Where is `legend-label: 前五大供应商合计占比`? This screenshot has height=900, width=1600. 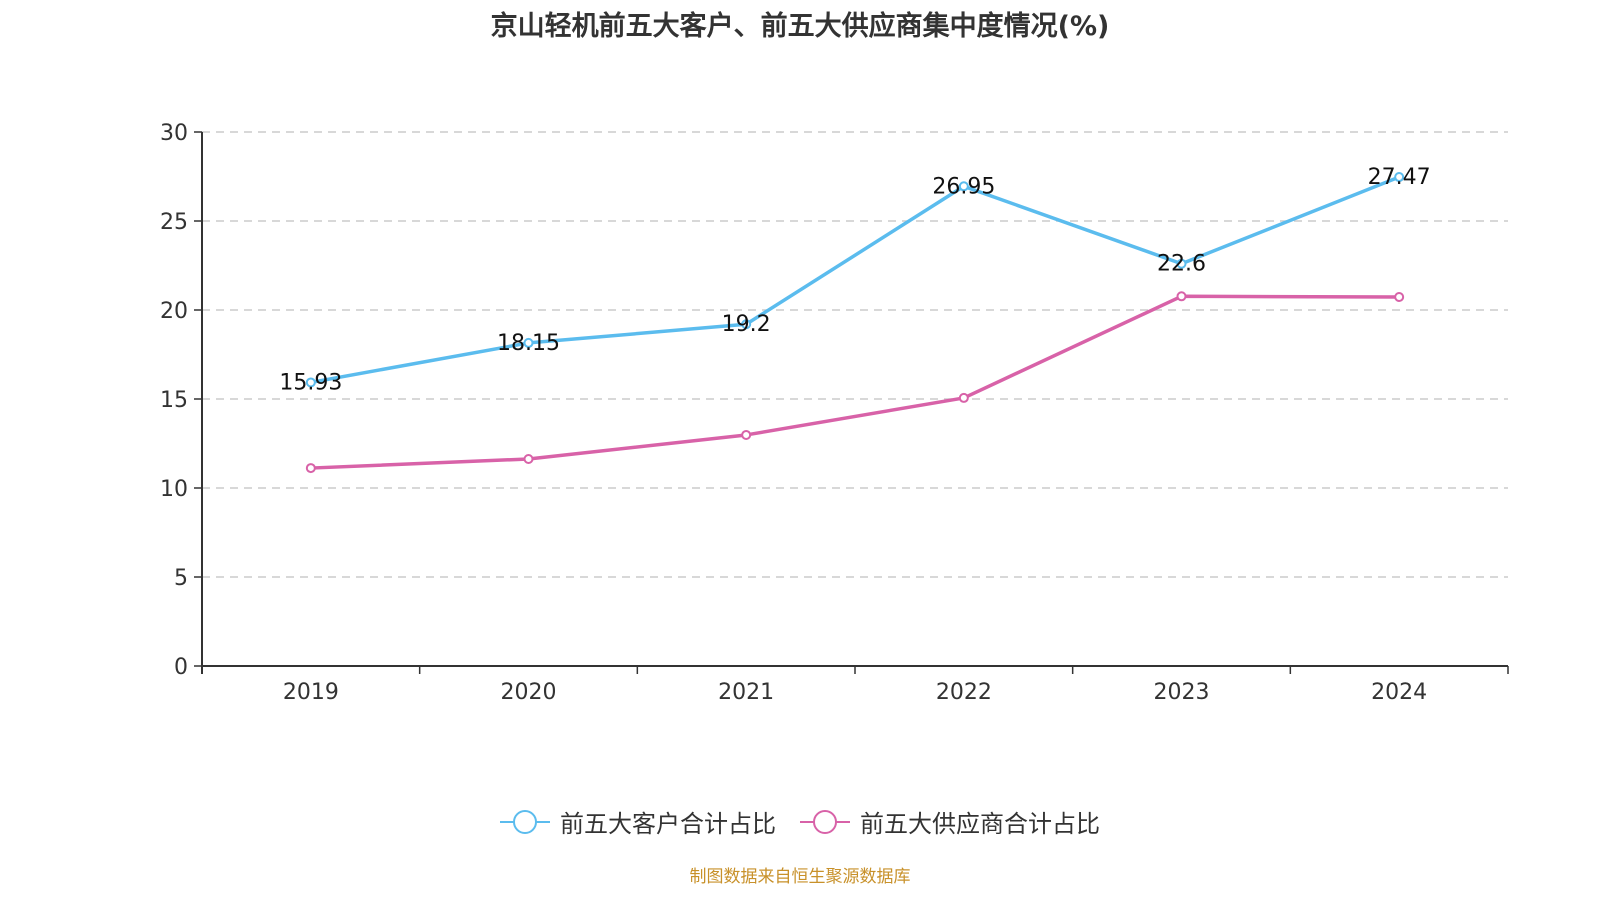 legend-label: 前五大供应商合计占比 is located at coordinates (980, 824).